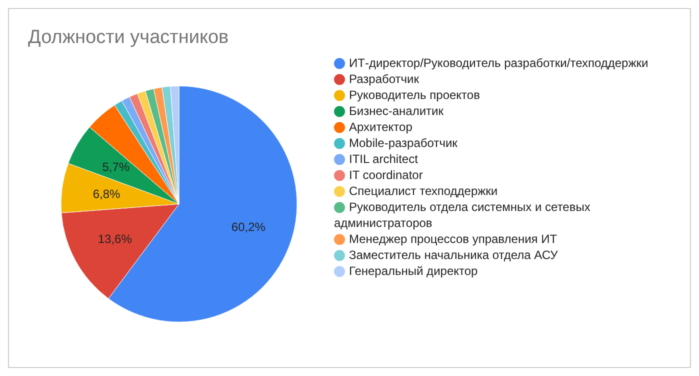 The image size is (699, 376). Describe the element at coordinates (380, 127) in the screenshot. I see `legend-label: Архитектор` at that location.